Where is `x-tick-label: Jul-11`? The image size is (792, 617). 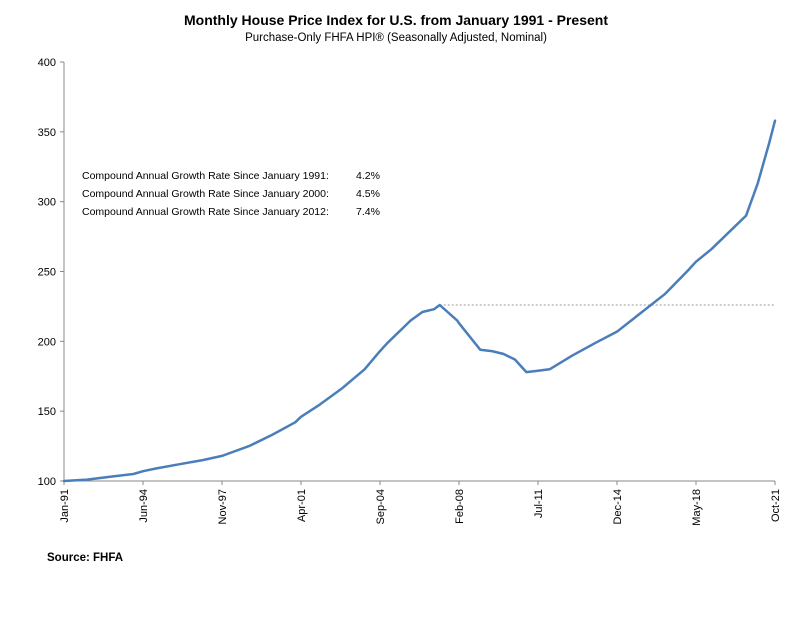 x-tick-label: Jul-11 is located at coordinates (539, 503).